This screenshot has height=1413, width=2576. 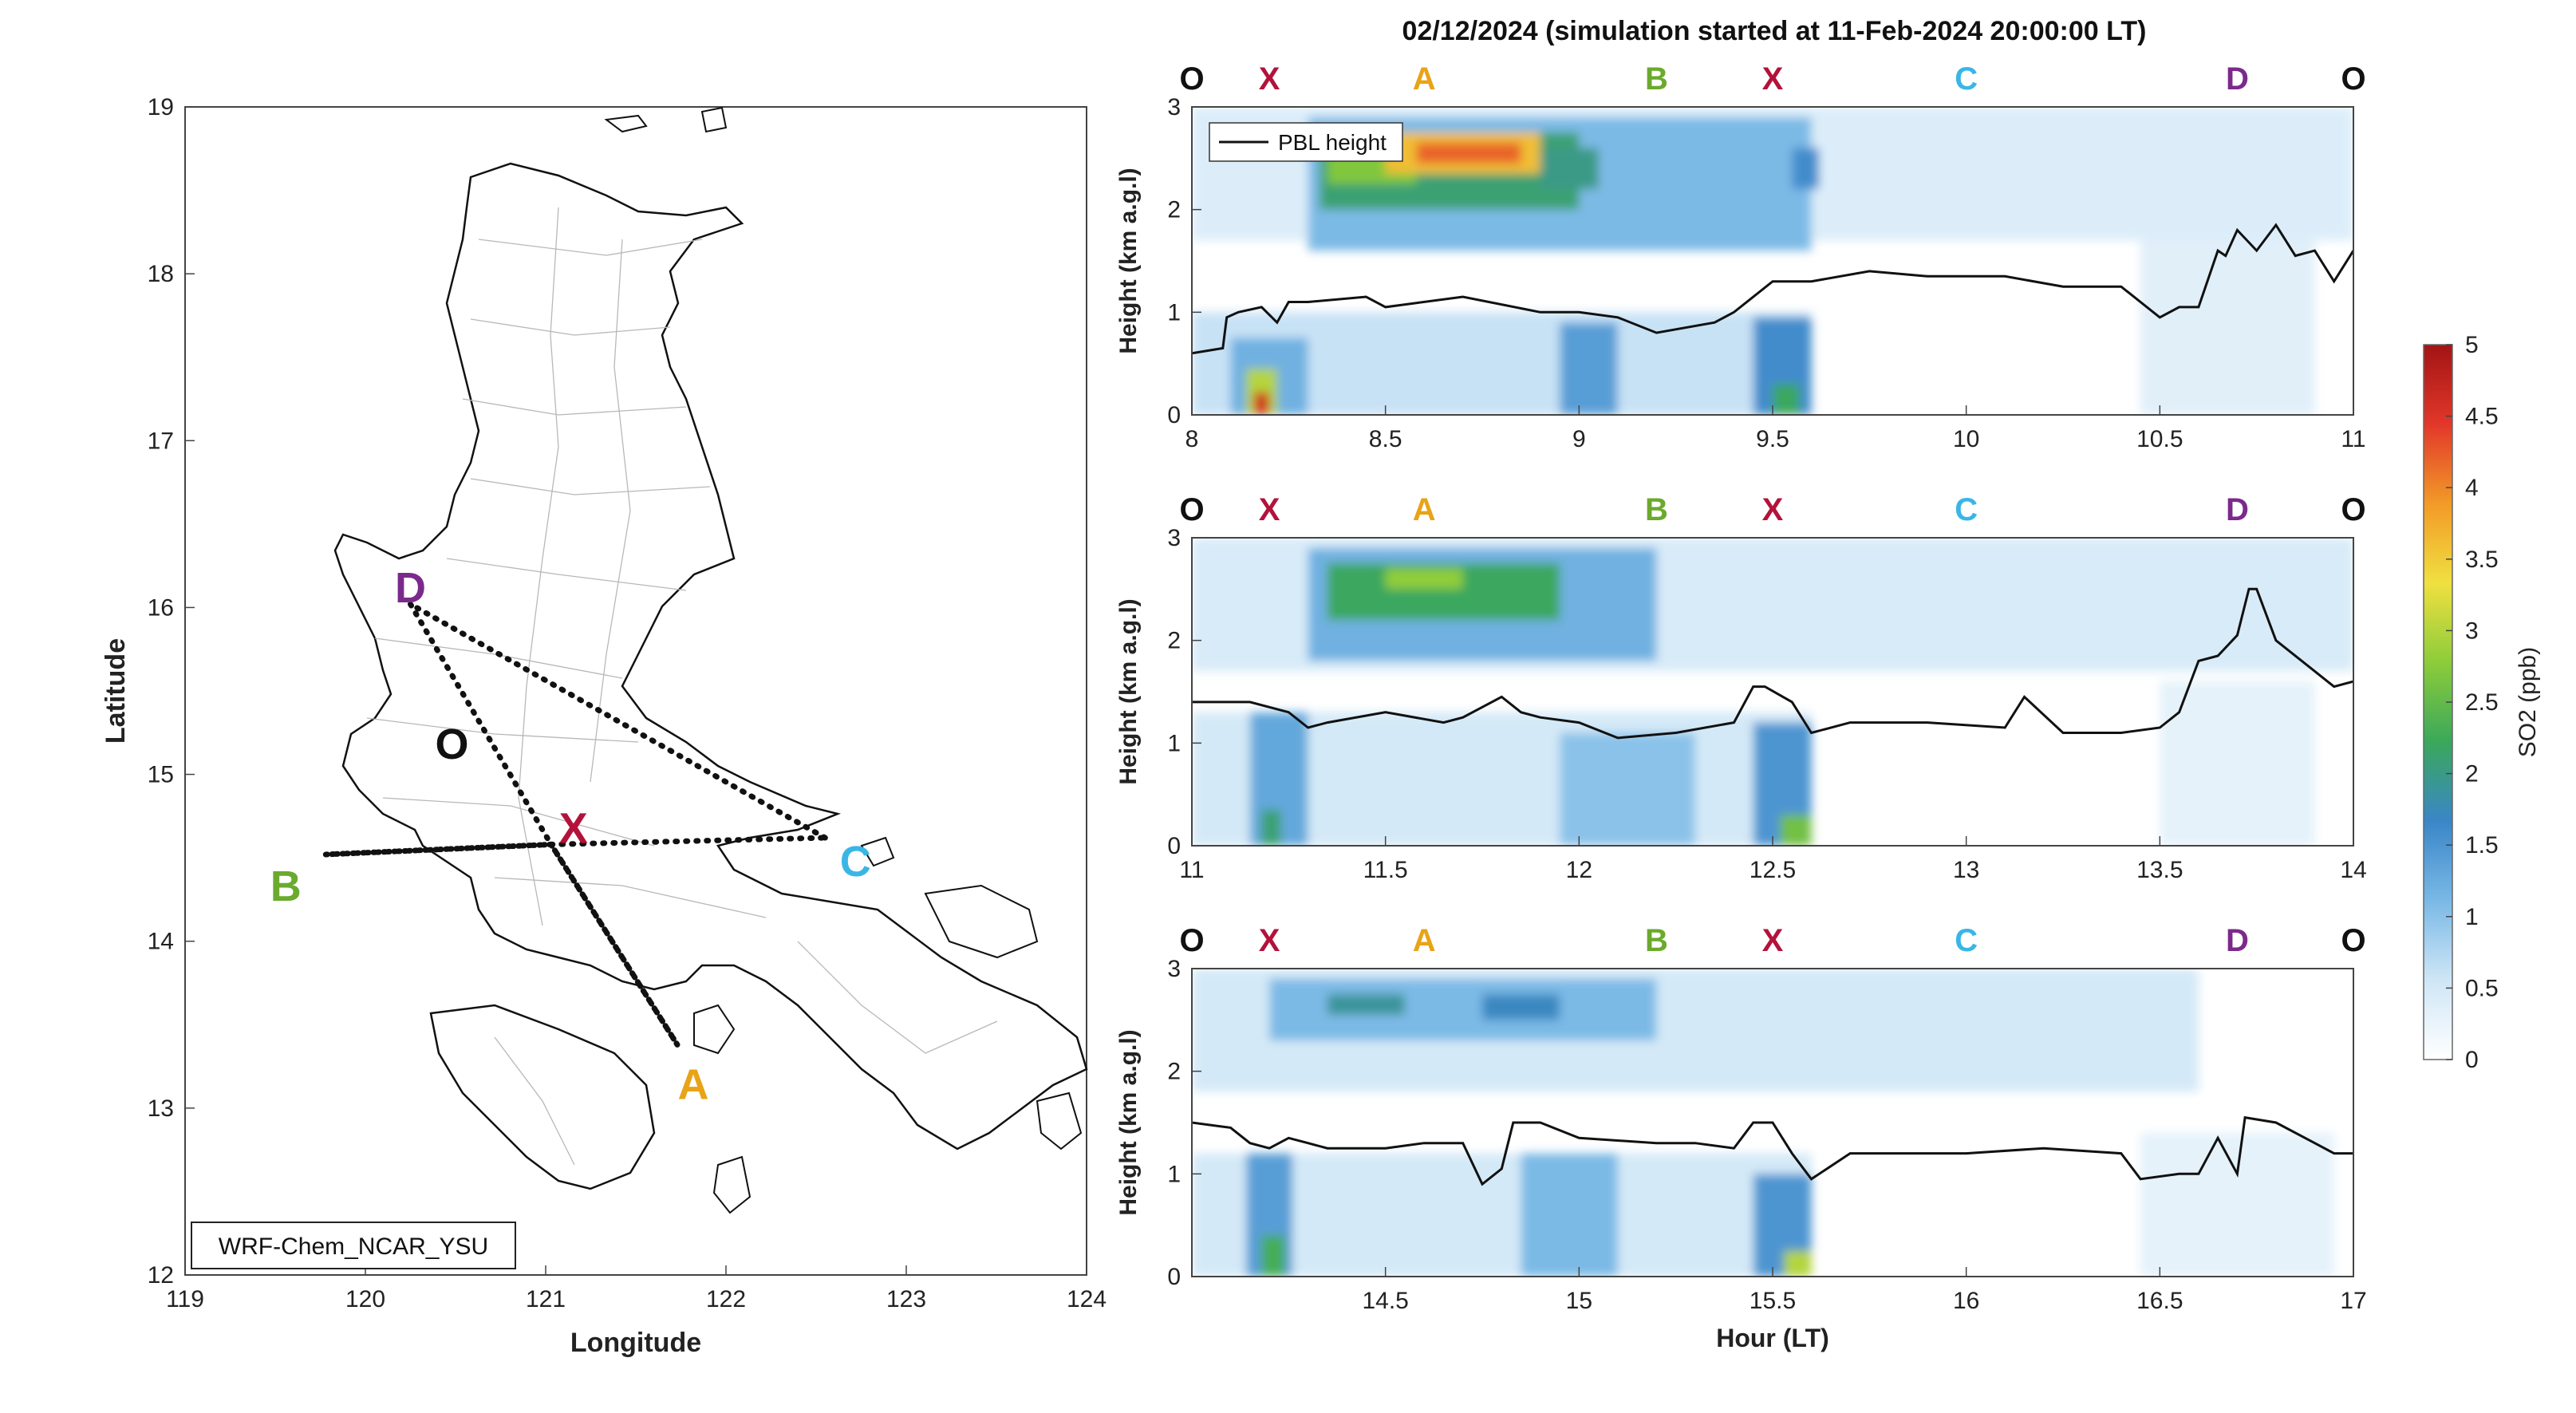 I want to click on map-x-tick-label: 119, so click(x=185, y=1299).